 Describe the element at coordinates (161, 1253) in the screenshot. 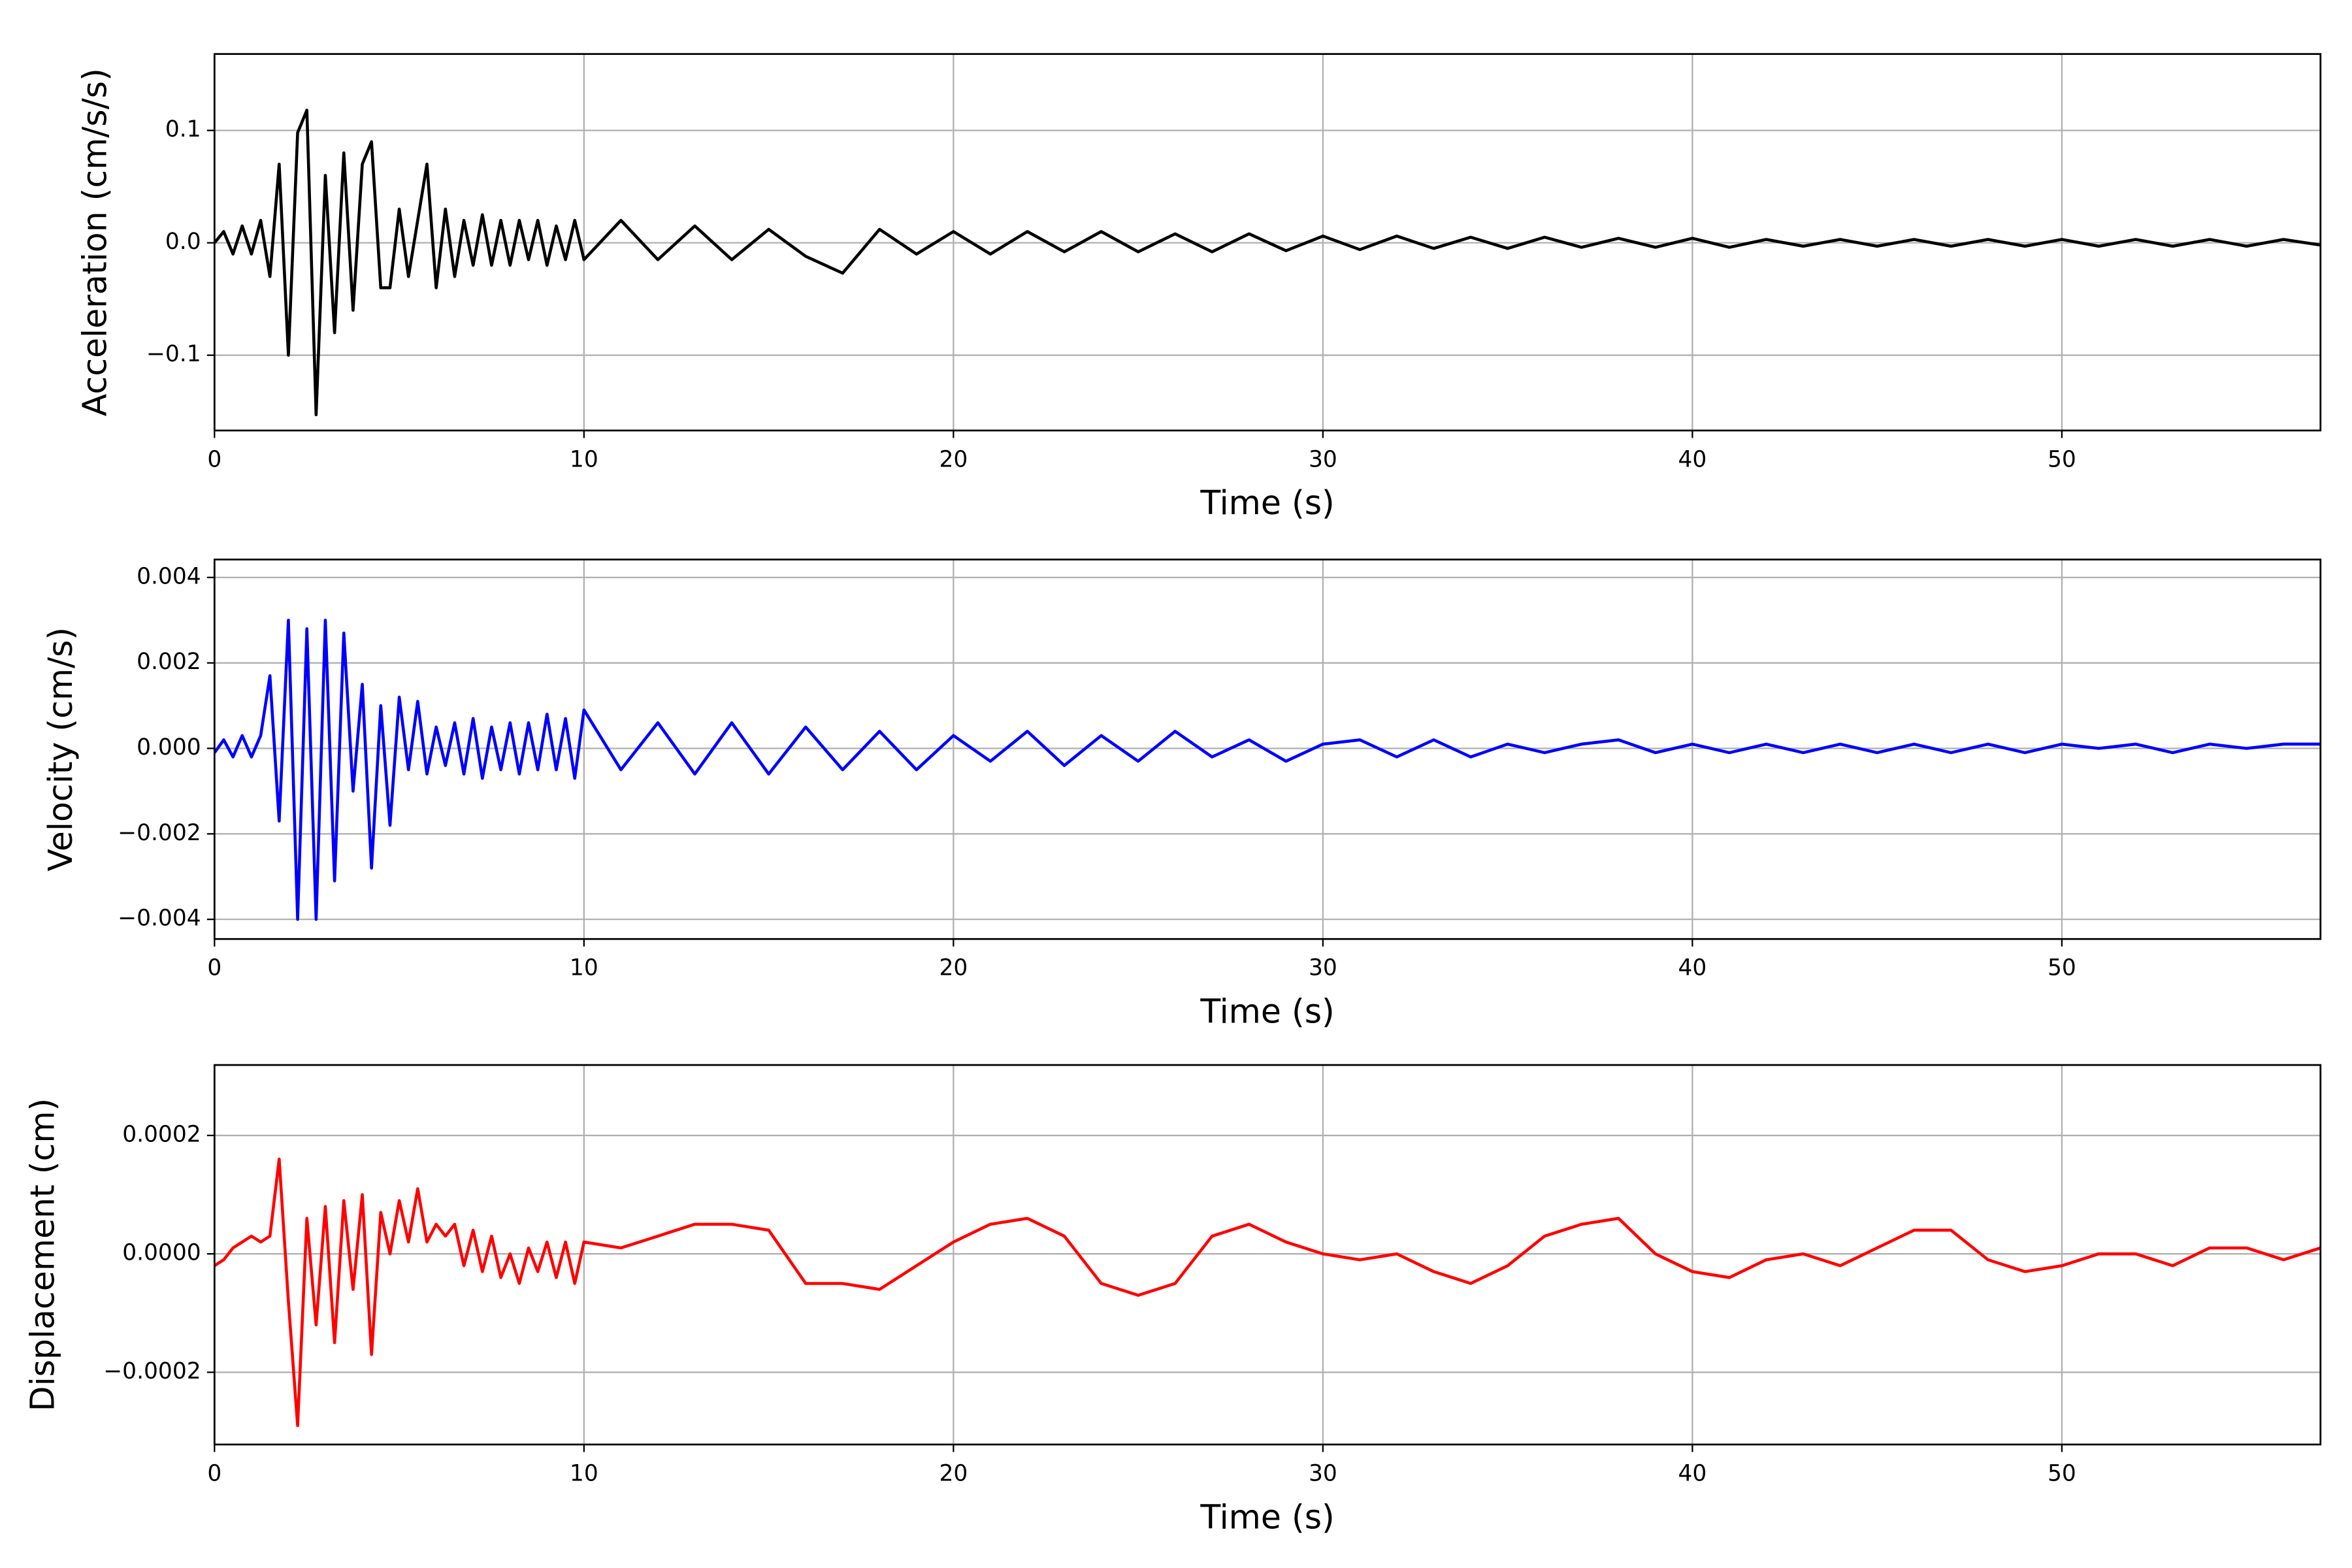

I see `y-tick-label: 0.0000` at that location.